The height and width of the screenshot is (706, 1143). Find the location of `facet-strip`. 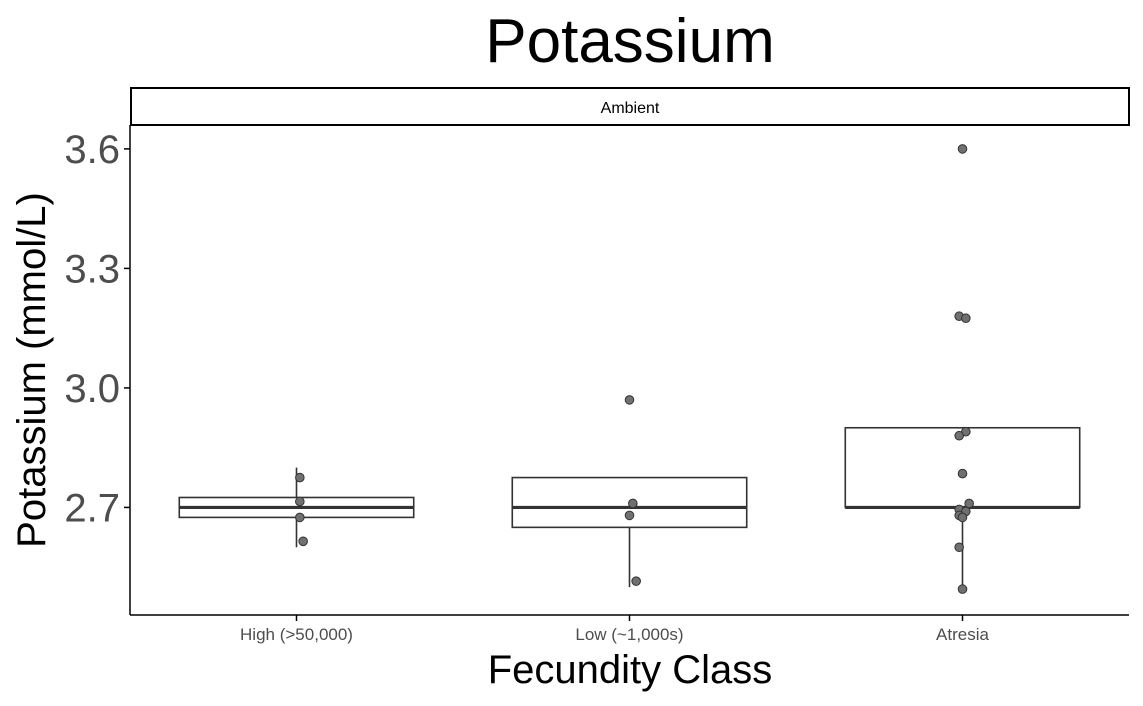

facet-strip is located at coordinates (630, 106).